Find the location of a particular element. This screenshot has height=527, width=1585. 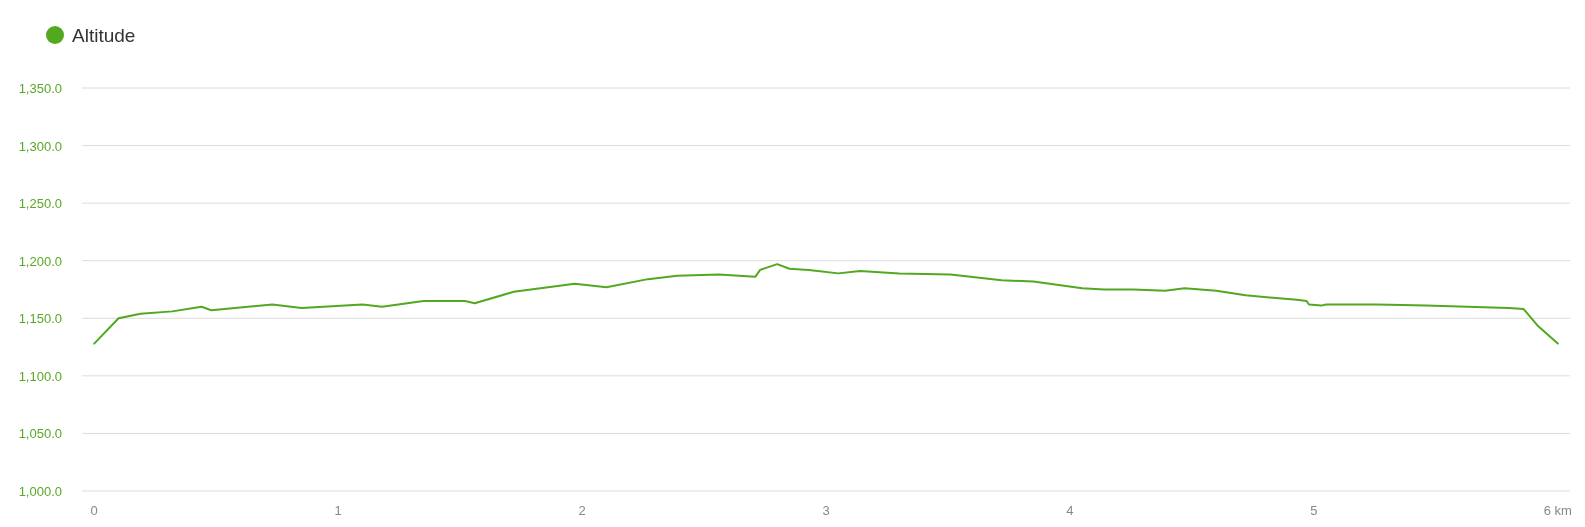

x-tick-label: 4 is located at coordinates (1070, 510).